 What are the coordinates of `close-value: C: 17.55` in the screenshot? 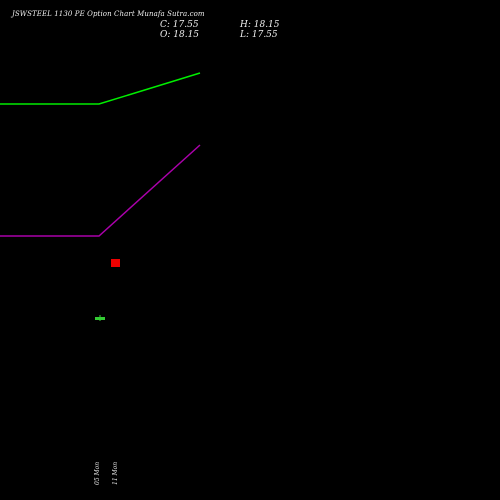 It's located at (179, 25).